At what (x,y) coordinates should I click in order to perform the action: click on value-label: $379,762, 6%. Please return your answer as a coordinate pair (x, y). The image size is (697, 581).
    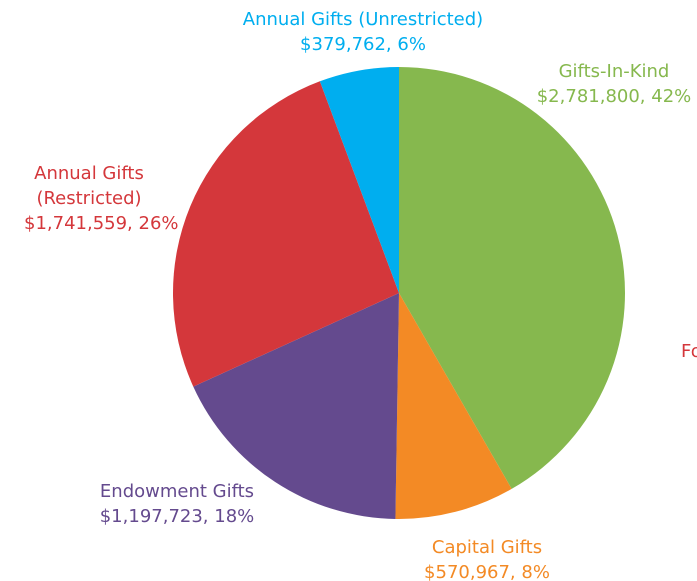
    Looking at the image, I should click on (363, 44).